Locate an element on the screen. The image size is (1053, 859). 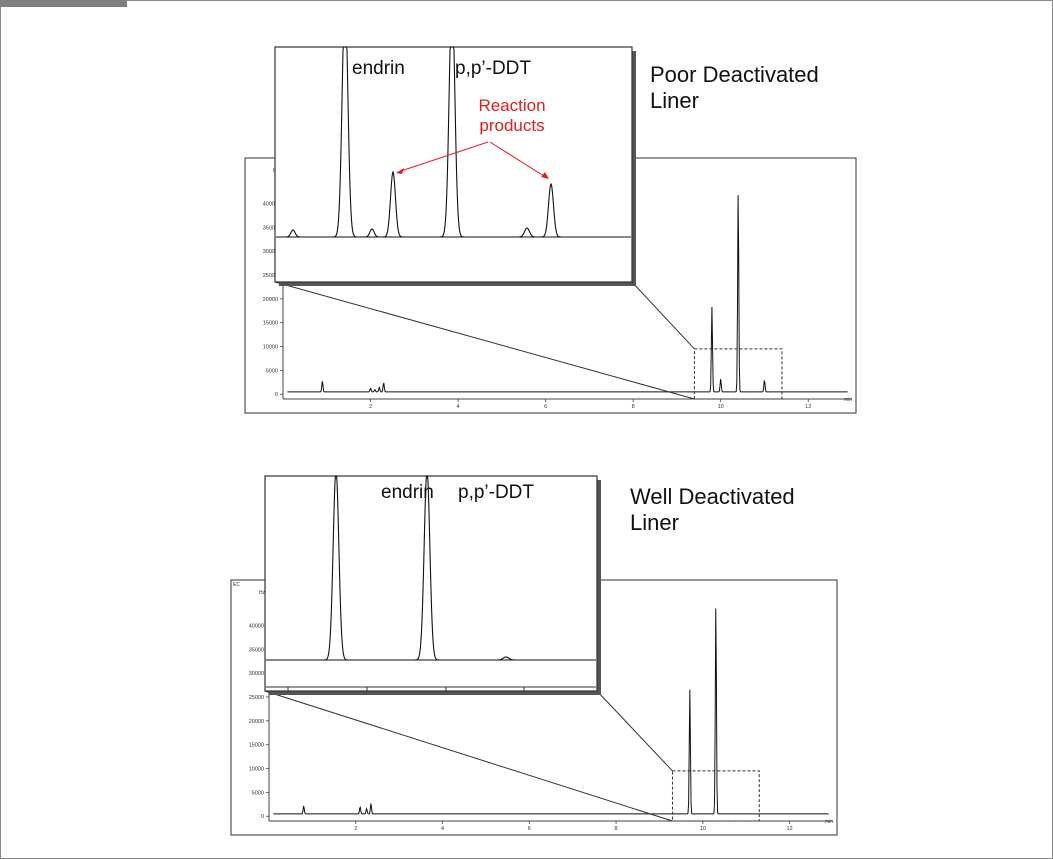
header-tab is located at coordinates (63, 3).